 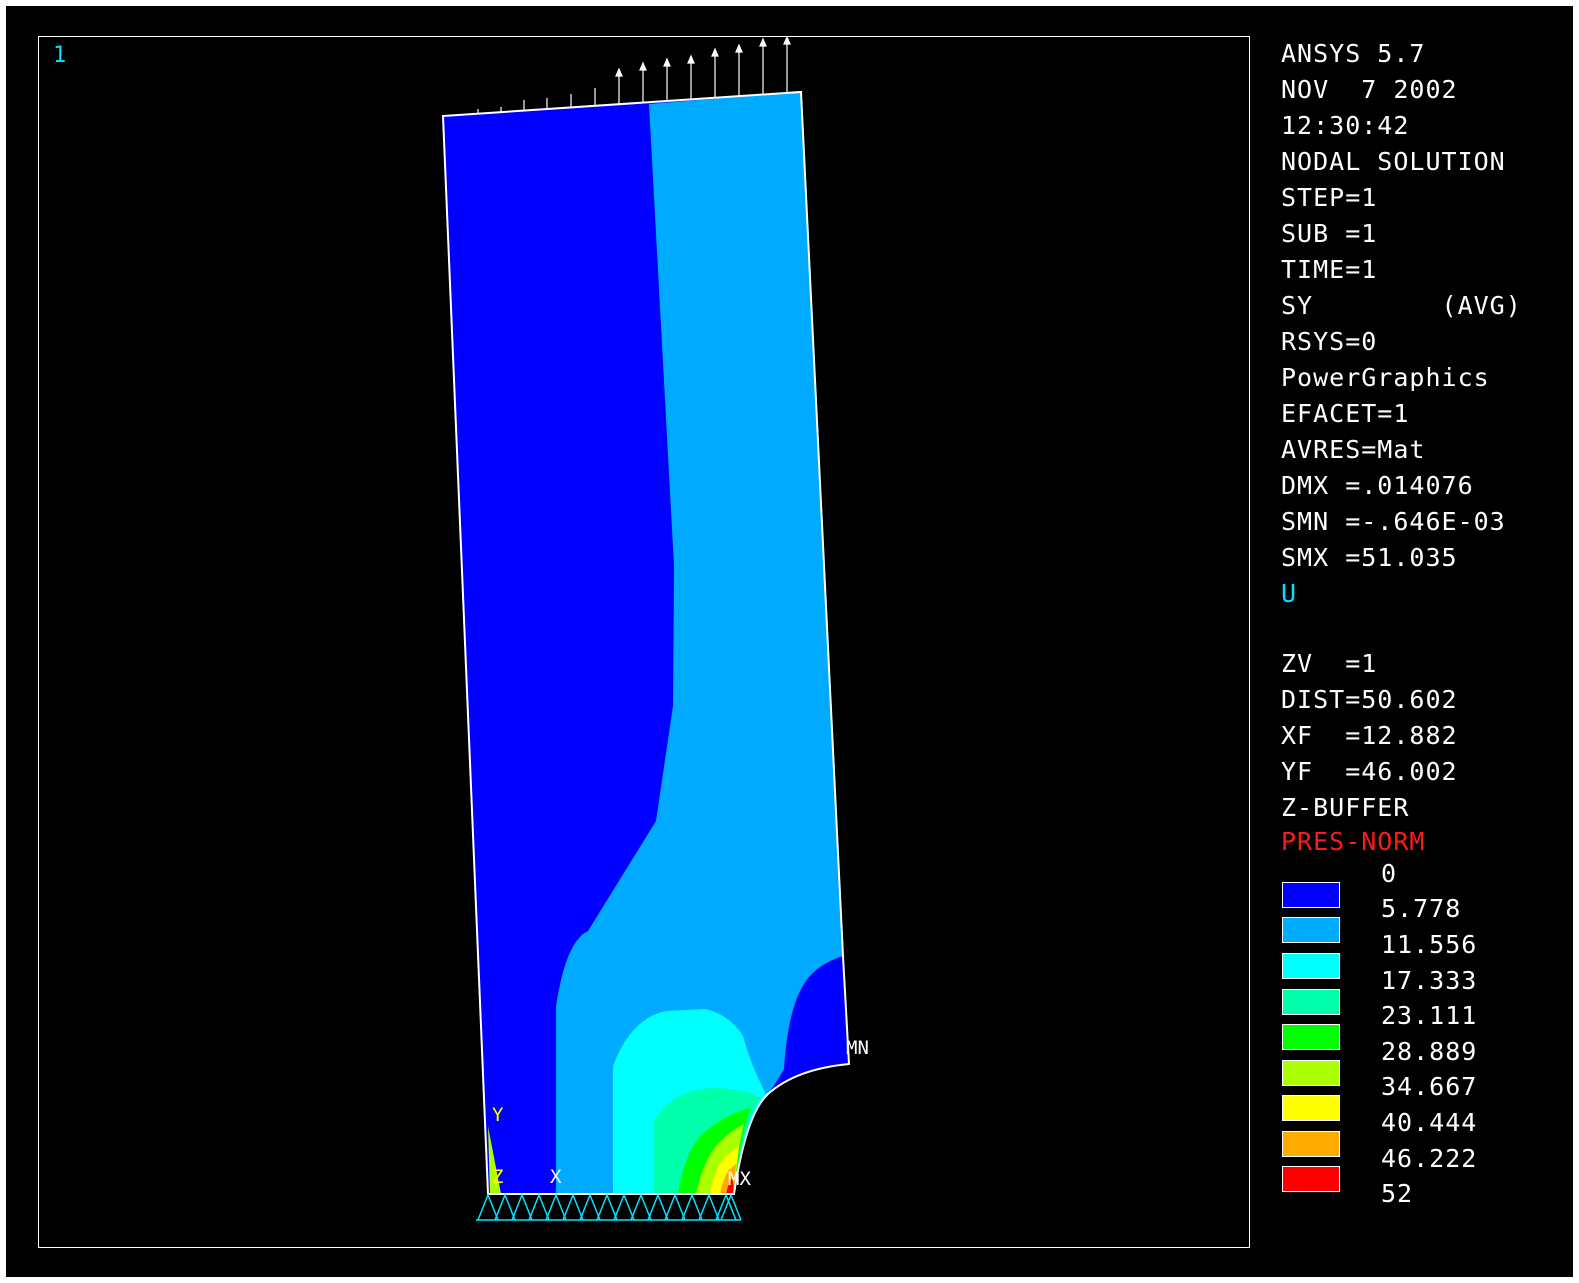 What do you see at coordinates (1429, 1158) in the screenshot?
I see `legend-value: 46.222` at bounding box center [1429, 1158].